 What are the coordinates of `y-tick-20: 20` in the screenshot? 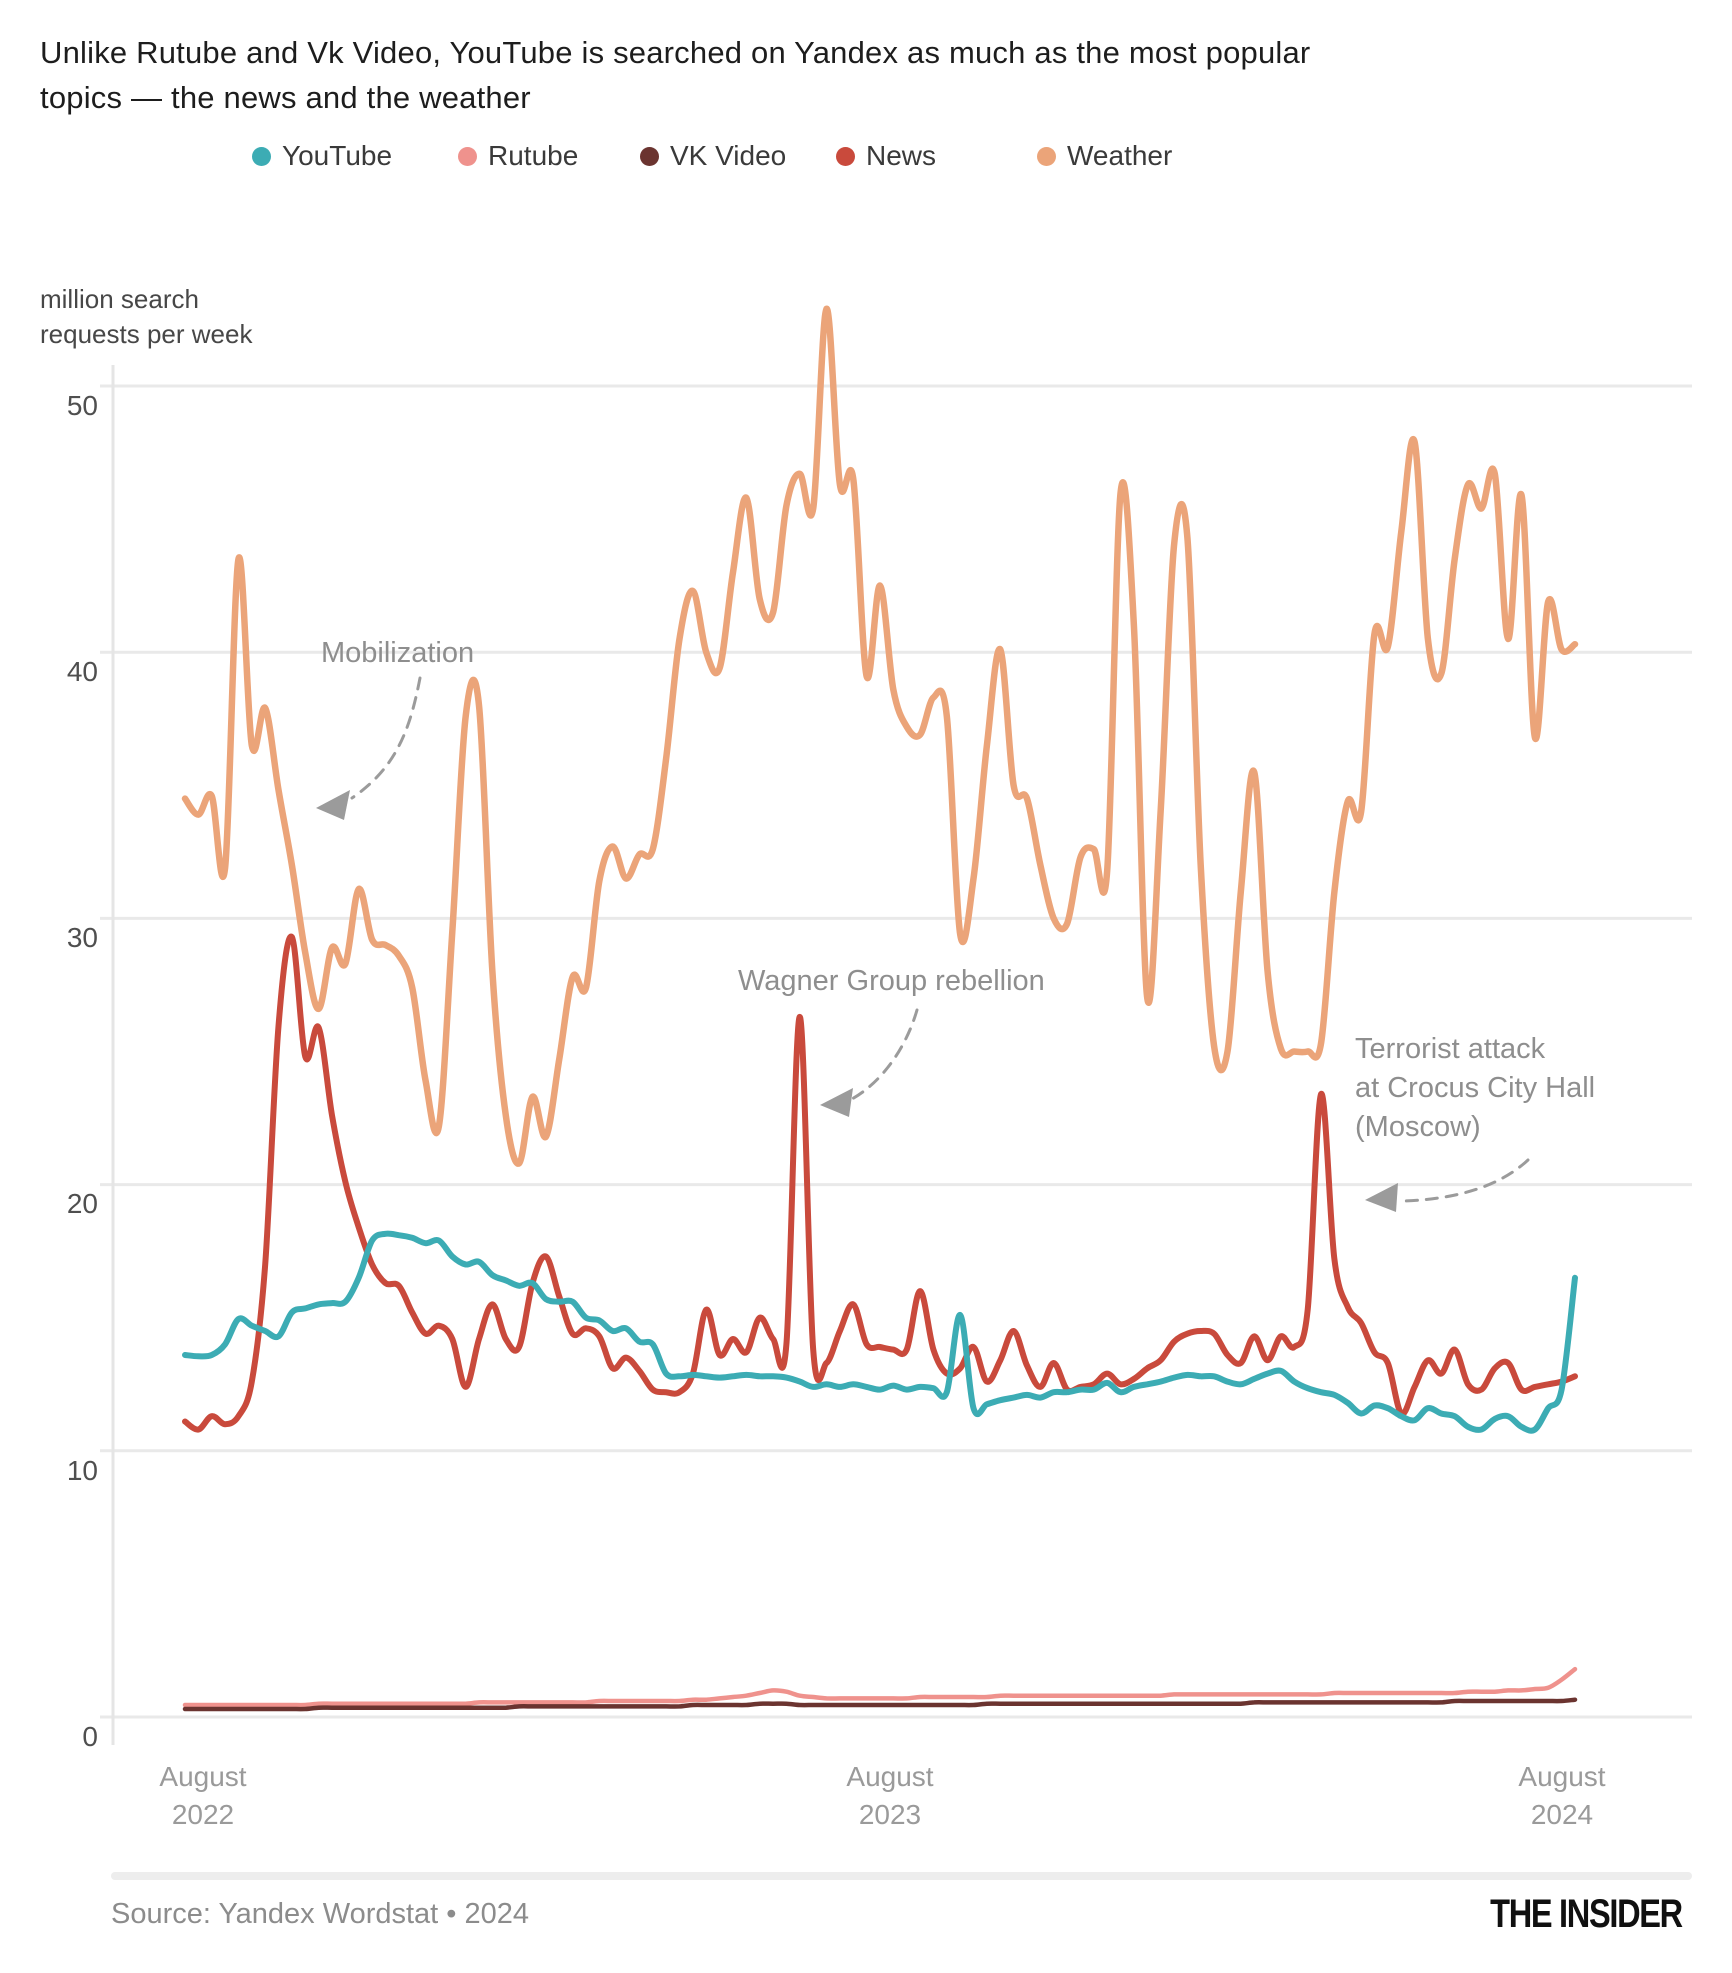 It's located at (82, 1203).